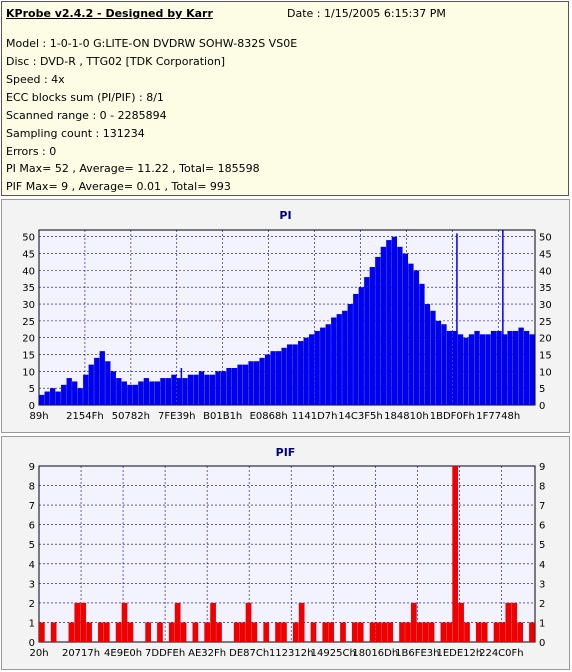 This screenshot has height=672, width=572. Describe the element at coordinates (542, 643) in the screenshot. I see `pif-ytick-right: 0` at that location.